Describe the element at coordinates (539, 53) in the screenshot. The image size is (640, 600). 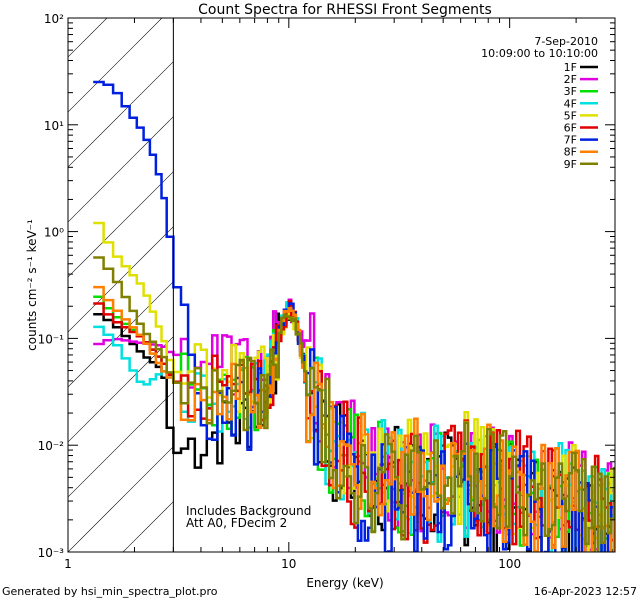
I see `legend-time-range: 10:09:00 to 10:10:00` at that location.